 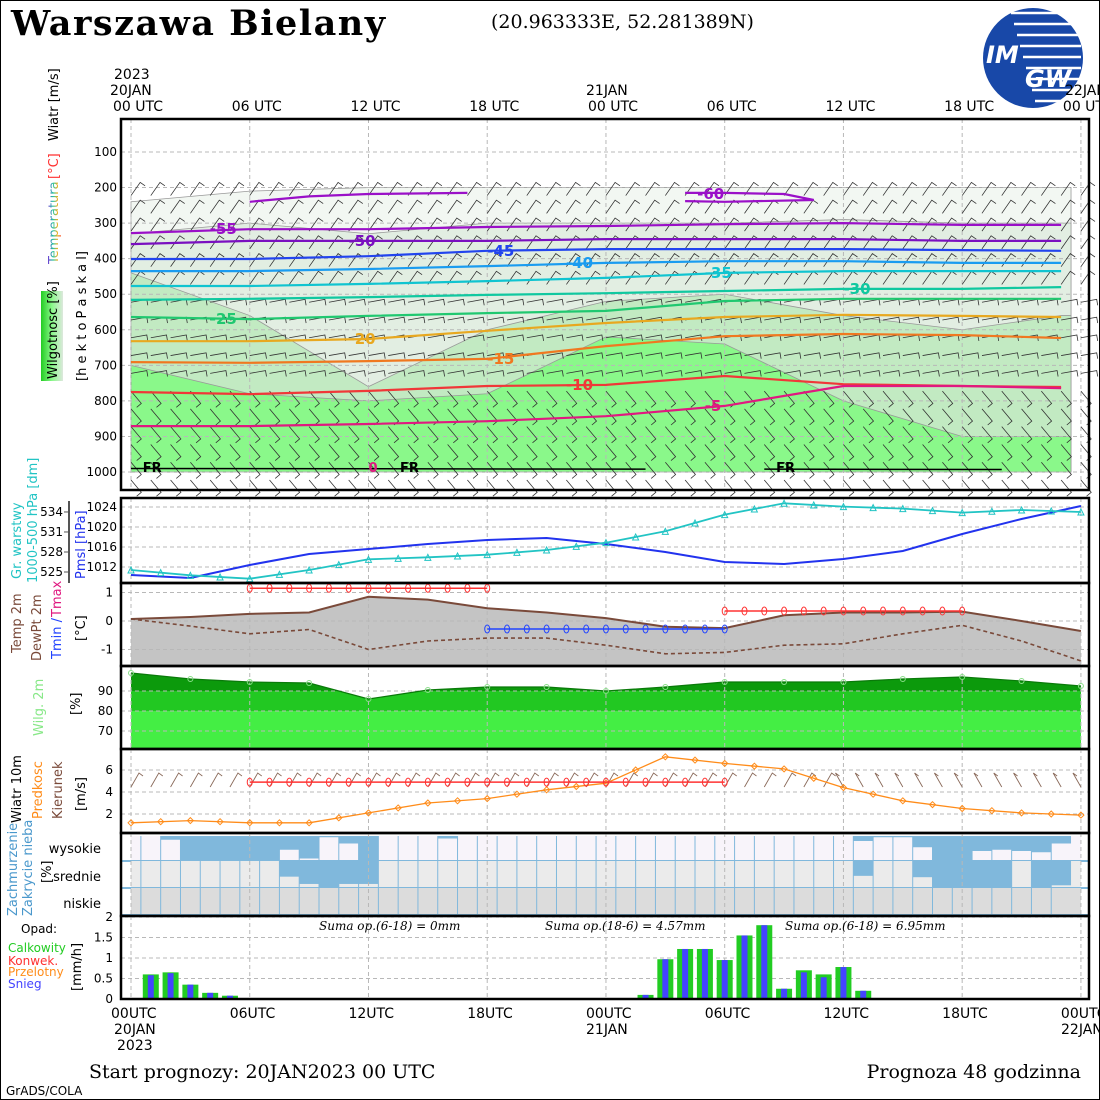 What do you see at coordinates (17, 540) in the screenshot?
I see `label-geopotential: Gr. warstwy` at bounding box center [17, 540].